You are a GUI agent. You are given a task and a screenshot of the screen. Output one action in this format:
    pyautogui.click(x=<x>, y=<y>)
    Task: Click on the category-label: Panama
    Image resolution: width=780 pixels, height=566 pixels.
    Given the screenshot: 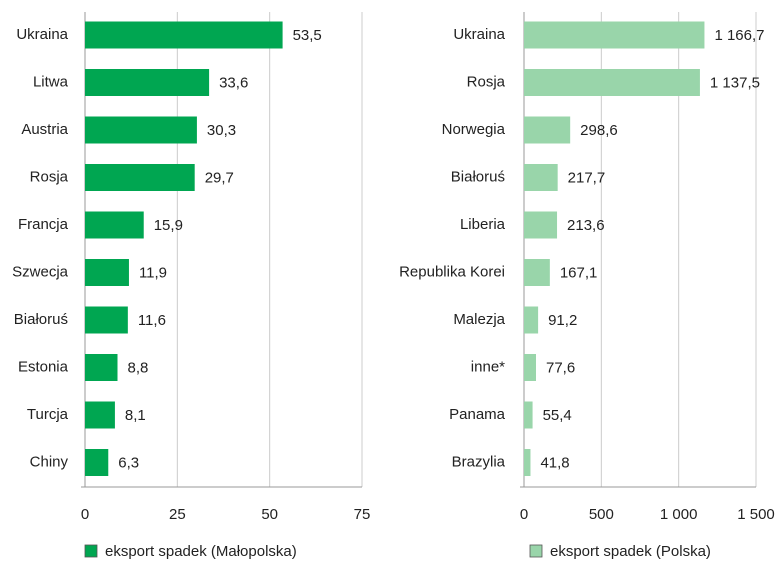 What is the action you would take?
    pyautogui.click(x=477, y=414)
    